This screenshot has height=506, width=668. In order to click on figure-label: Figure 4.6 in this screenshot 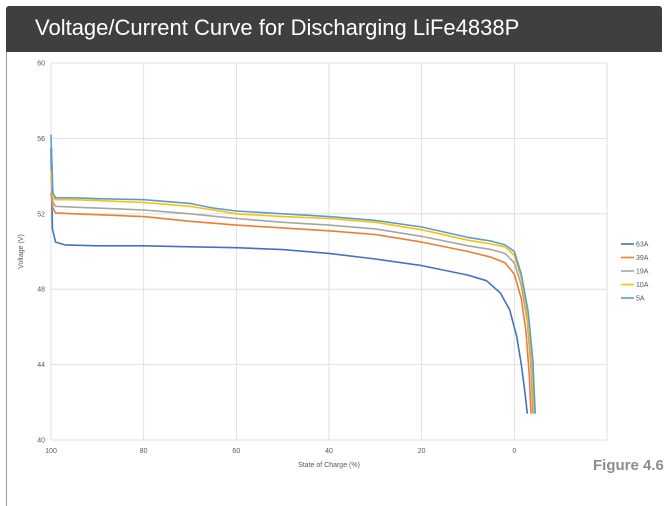, I will do `click(628, 465)`.